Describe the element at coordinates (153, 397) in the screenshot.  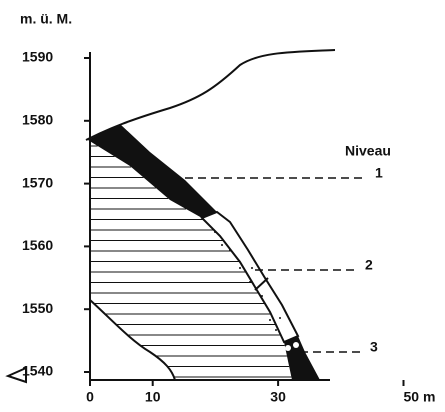
I see `x-tick-label: 10` at that location.